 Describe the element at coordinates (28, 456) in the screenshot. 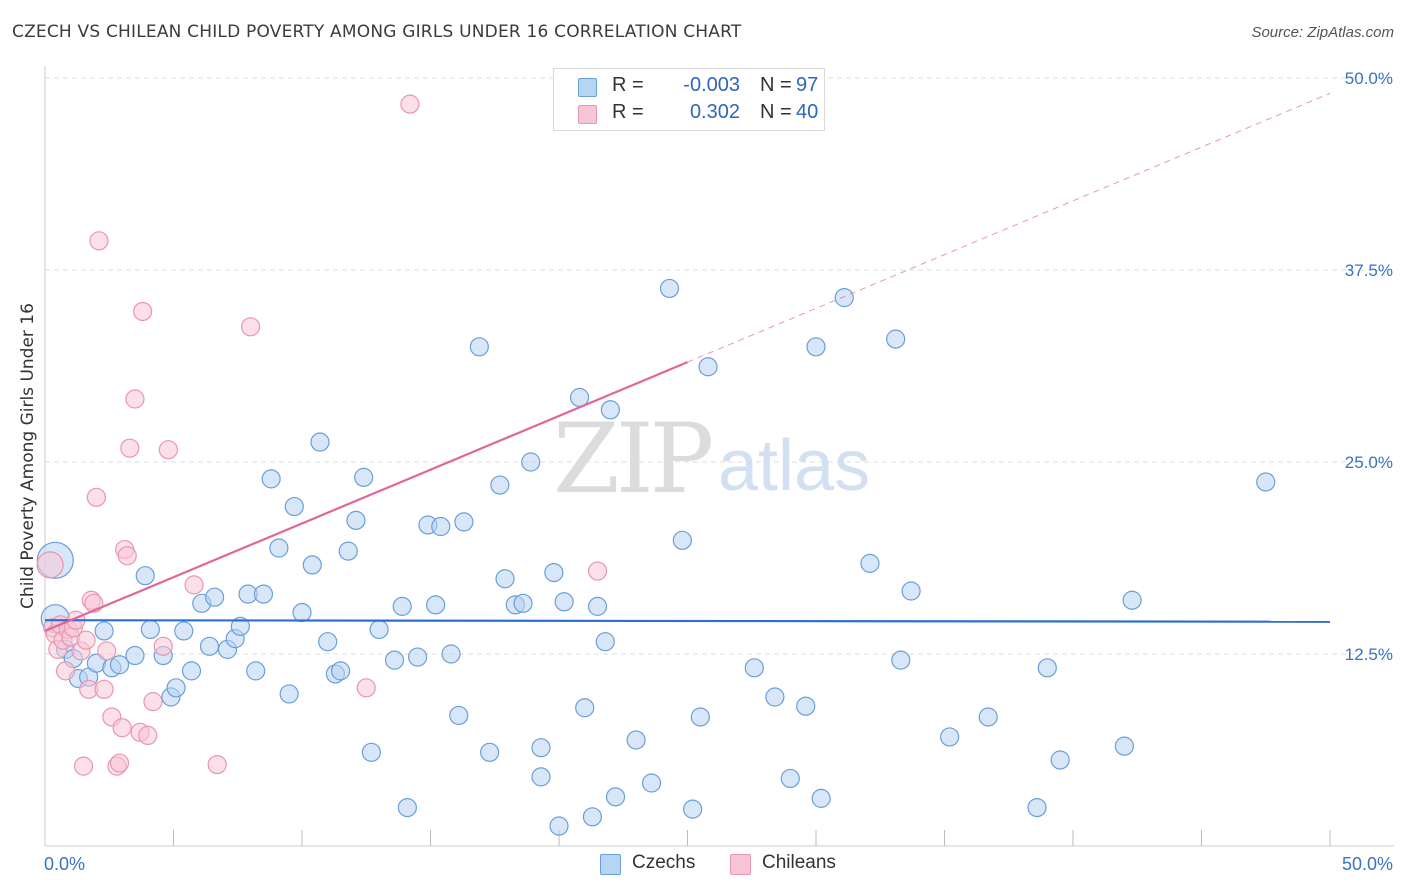

I see `y-axis-label: Child Poverty Among Girls Under 16` at that location.